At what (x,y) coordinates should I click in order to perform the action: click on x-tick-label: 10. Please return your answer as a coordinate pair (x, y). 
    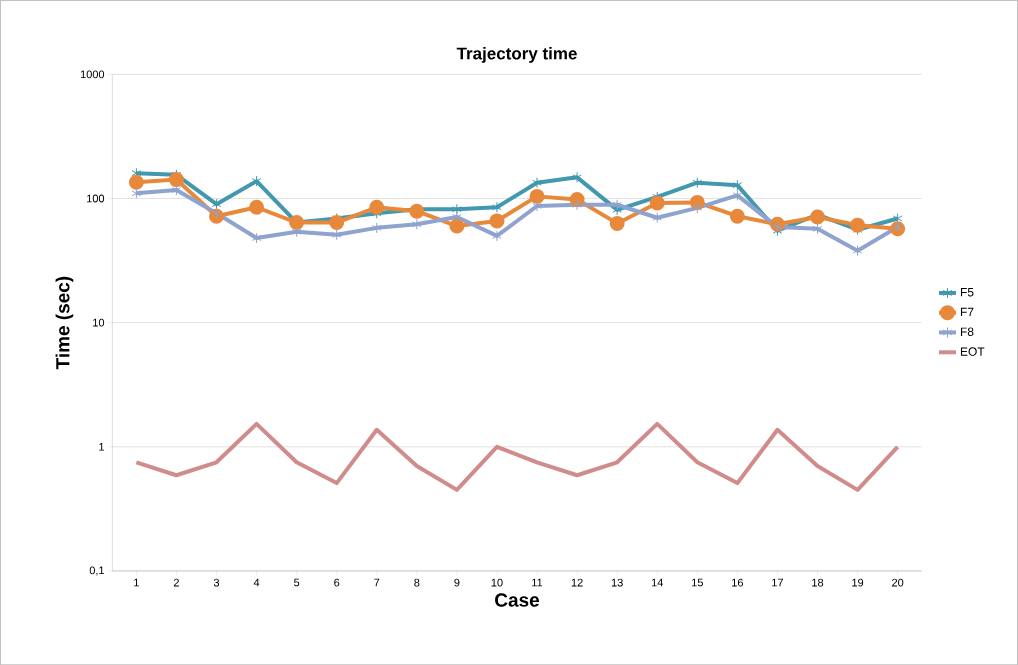
    Looking at the image, I should click on (497, 582).